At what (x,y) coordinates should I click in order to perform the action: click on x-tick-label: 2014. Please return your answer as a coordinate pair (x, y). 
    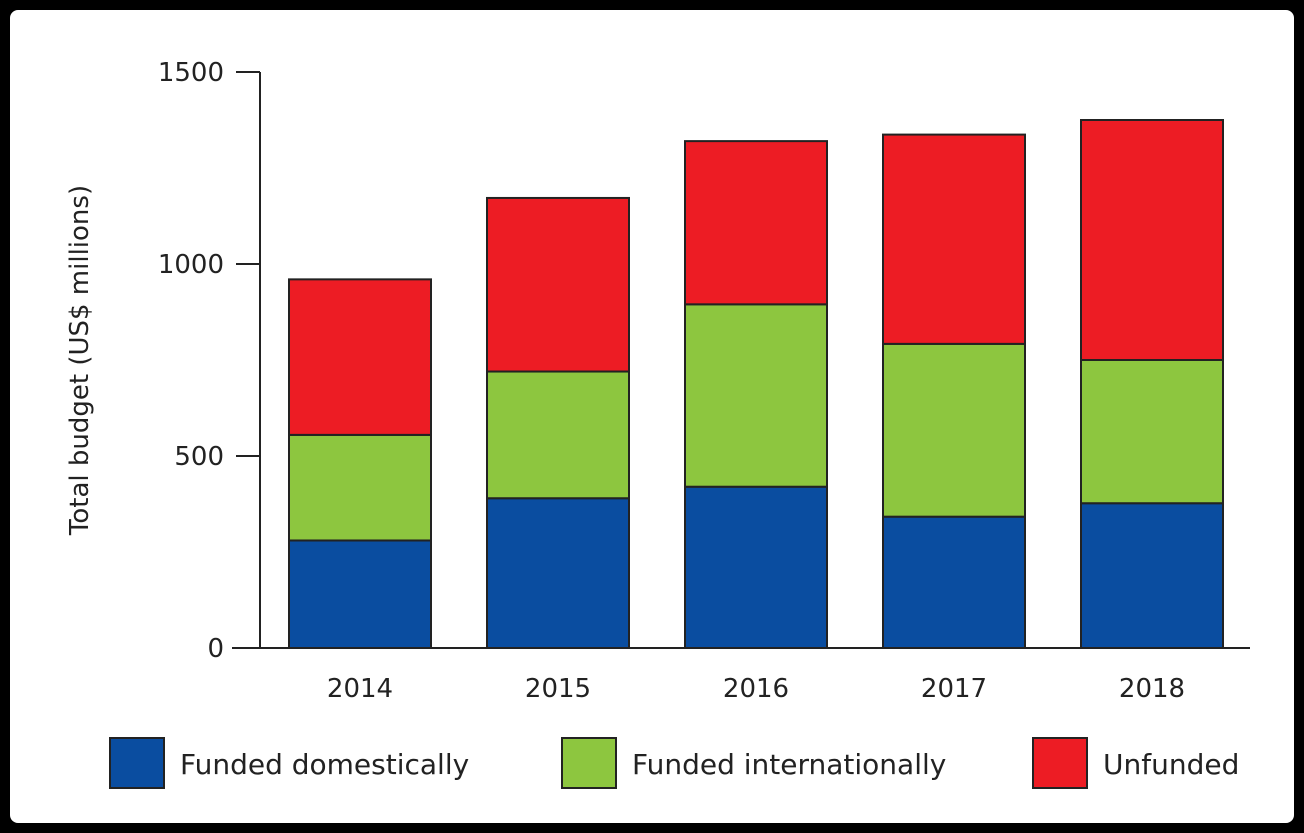
    Looking at the image, I should click on (360, 689).